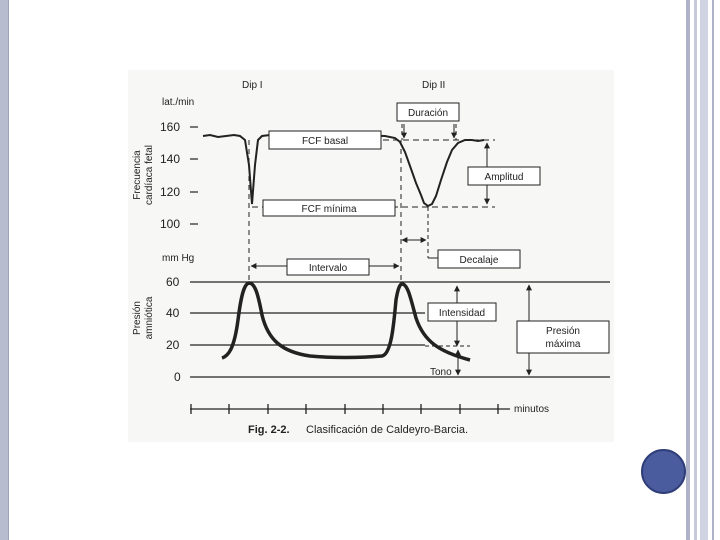 The height and width of the screenshot is (540, 720). Describe the element at coordinates (170, 224) in the screenshot. I see `fhr-tick-100: 100` at that location.